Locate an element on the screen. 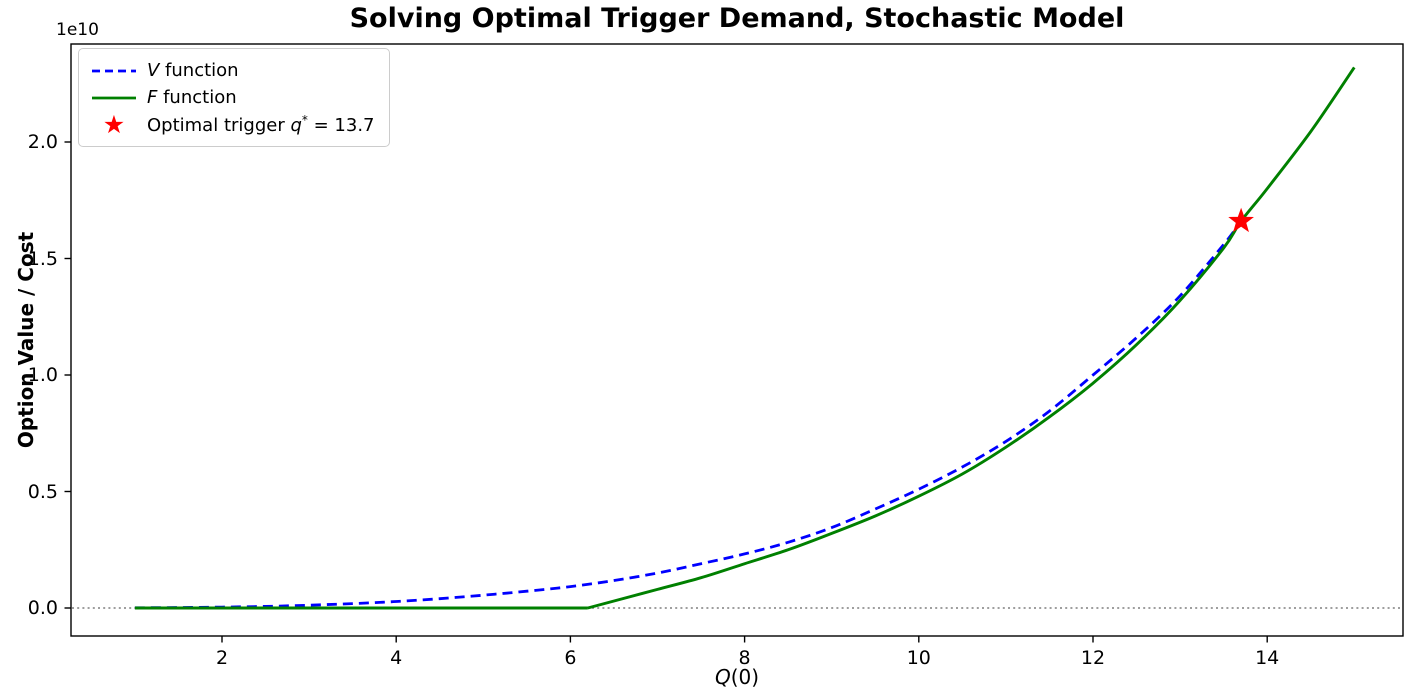 This screenshot has height=700, width=1417. f-solid-line-sample is located at coordinates (114, 98).